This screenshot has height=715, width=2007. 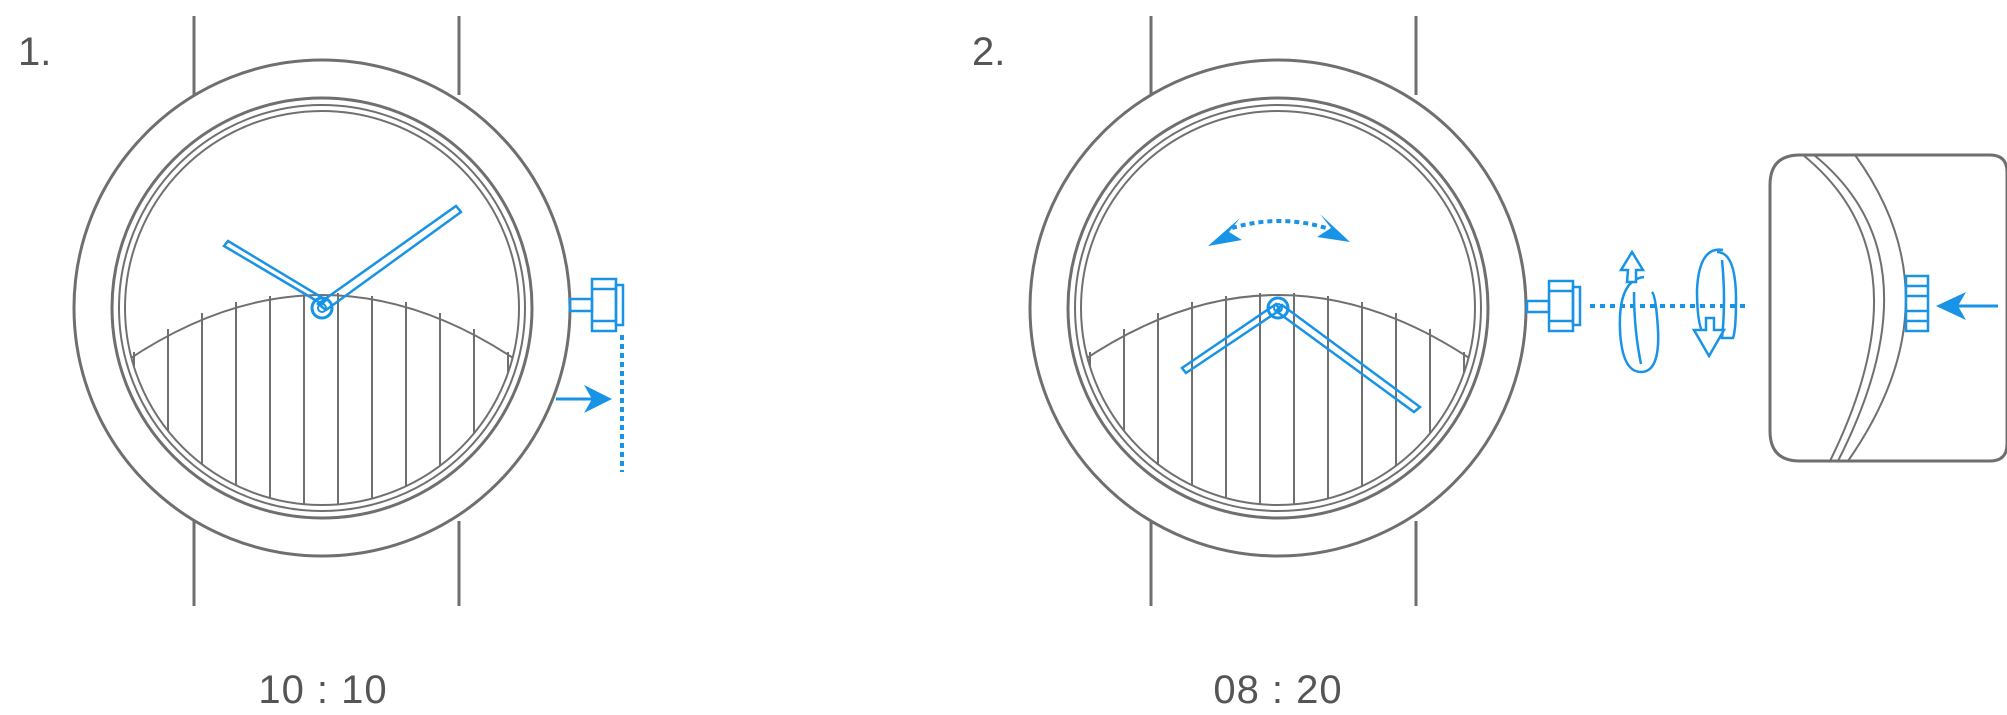 I want to click on watch-2-hour-hand, so click(x=1231, y=338).